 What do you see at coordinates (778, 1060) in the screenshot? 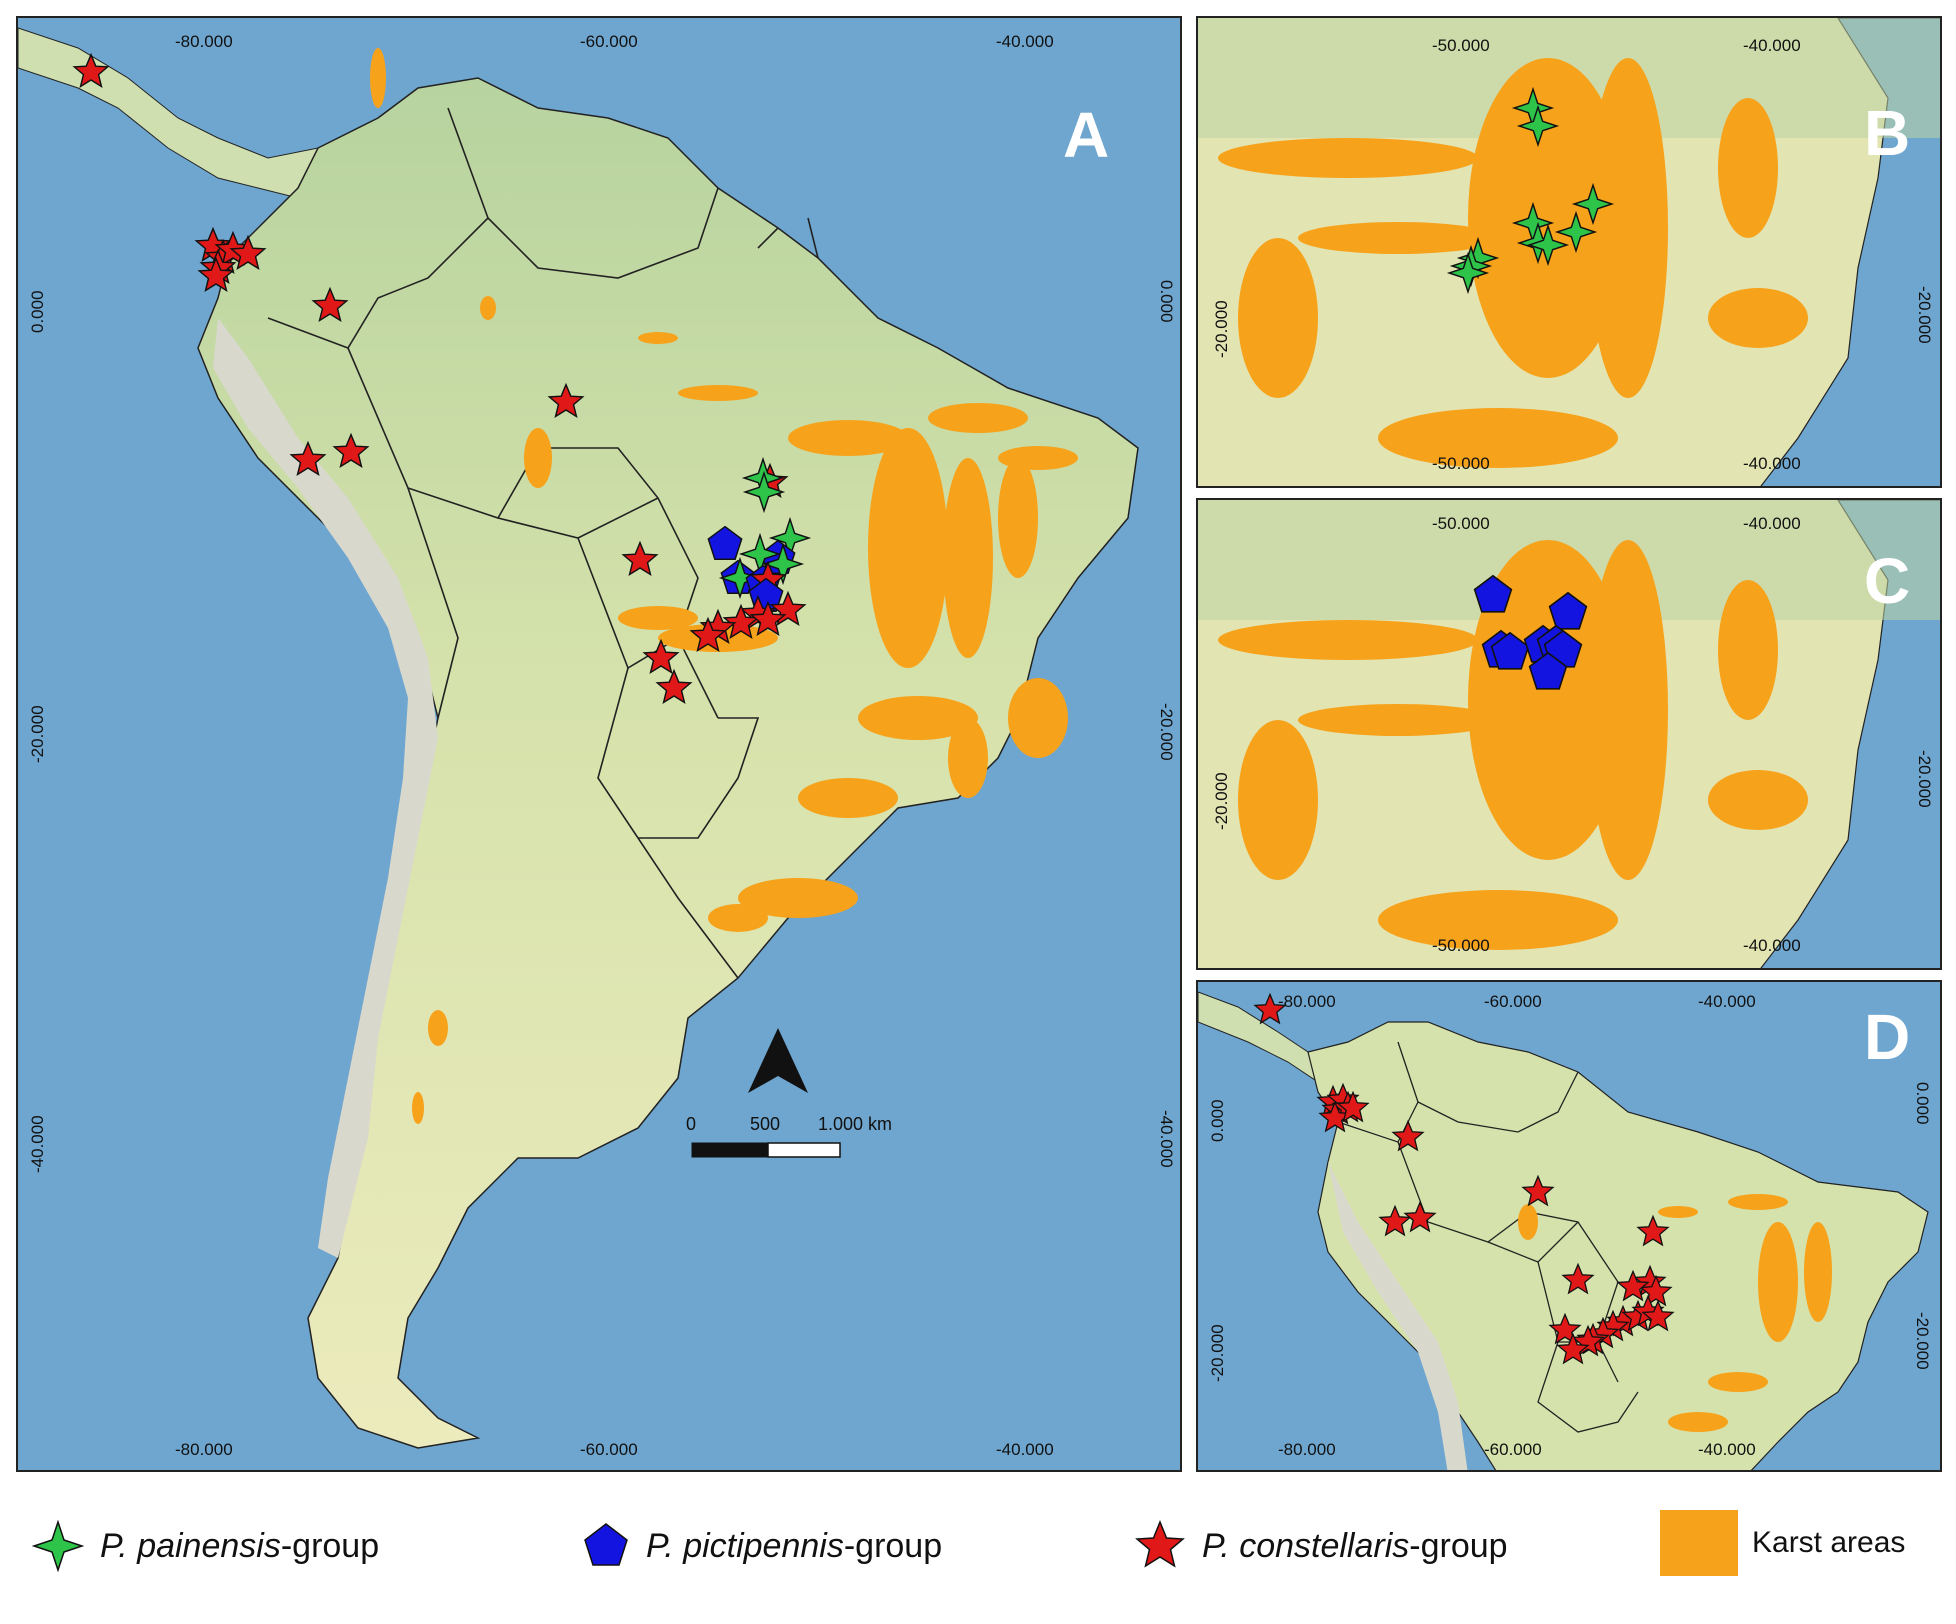
I see `north-arrow-icon` at bounding box center [778, 1060].